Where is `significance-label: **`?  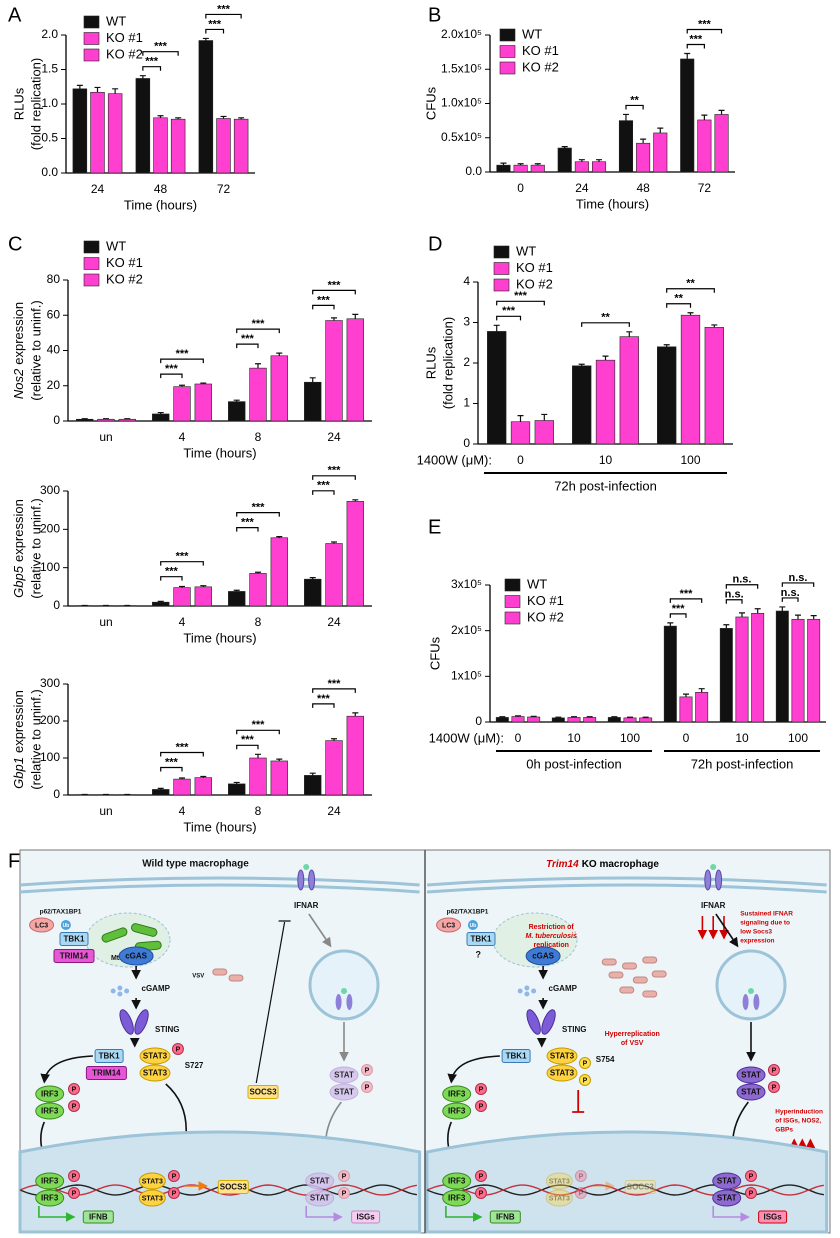 significance-label: ** is located at coordinates (634, 100).